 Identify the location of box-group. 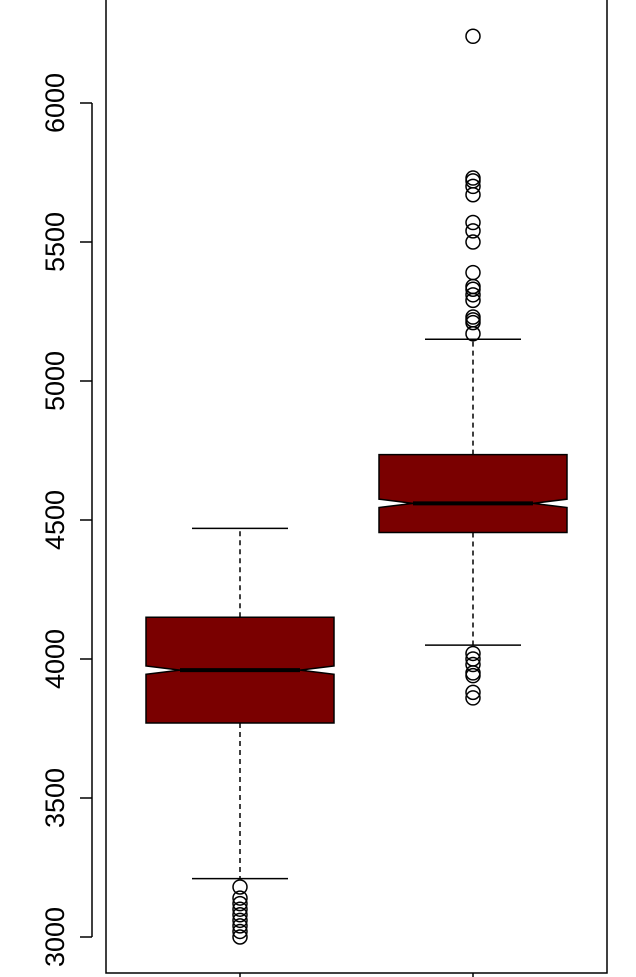
(240, 736).